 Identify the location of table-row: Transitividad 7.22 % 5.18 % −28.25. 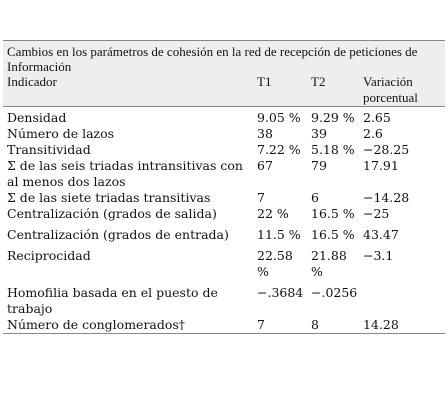
(224, 150).